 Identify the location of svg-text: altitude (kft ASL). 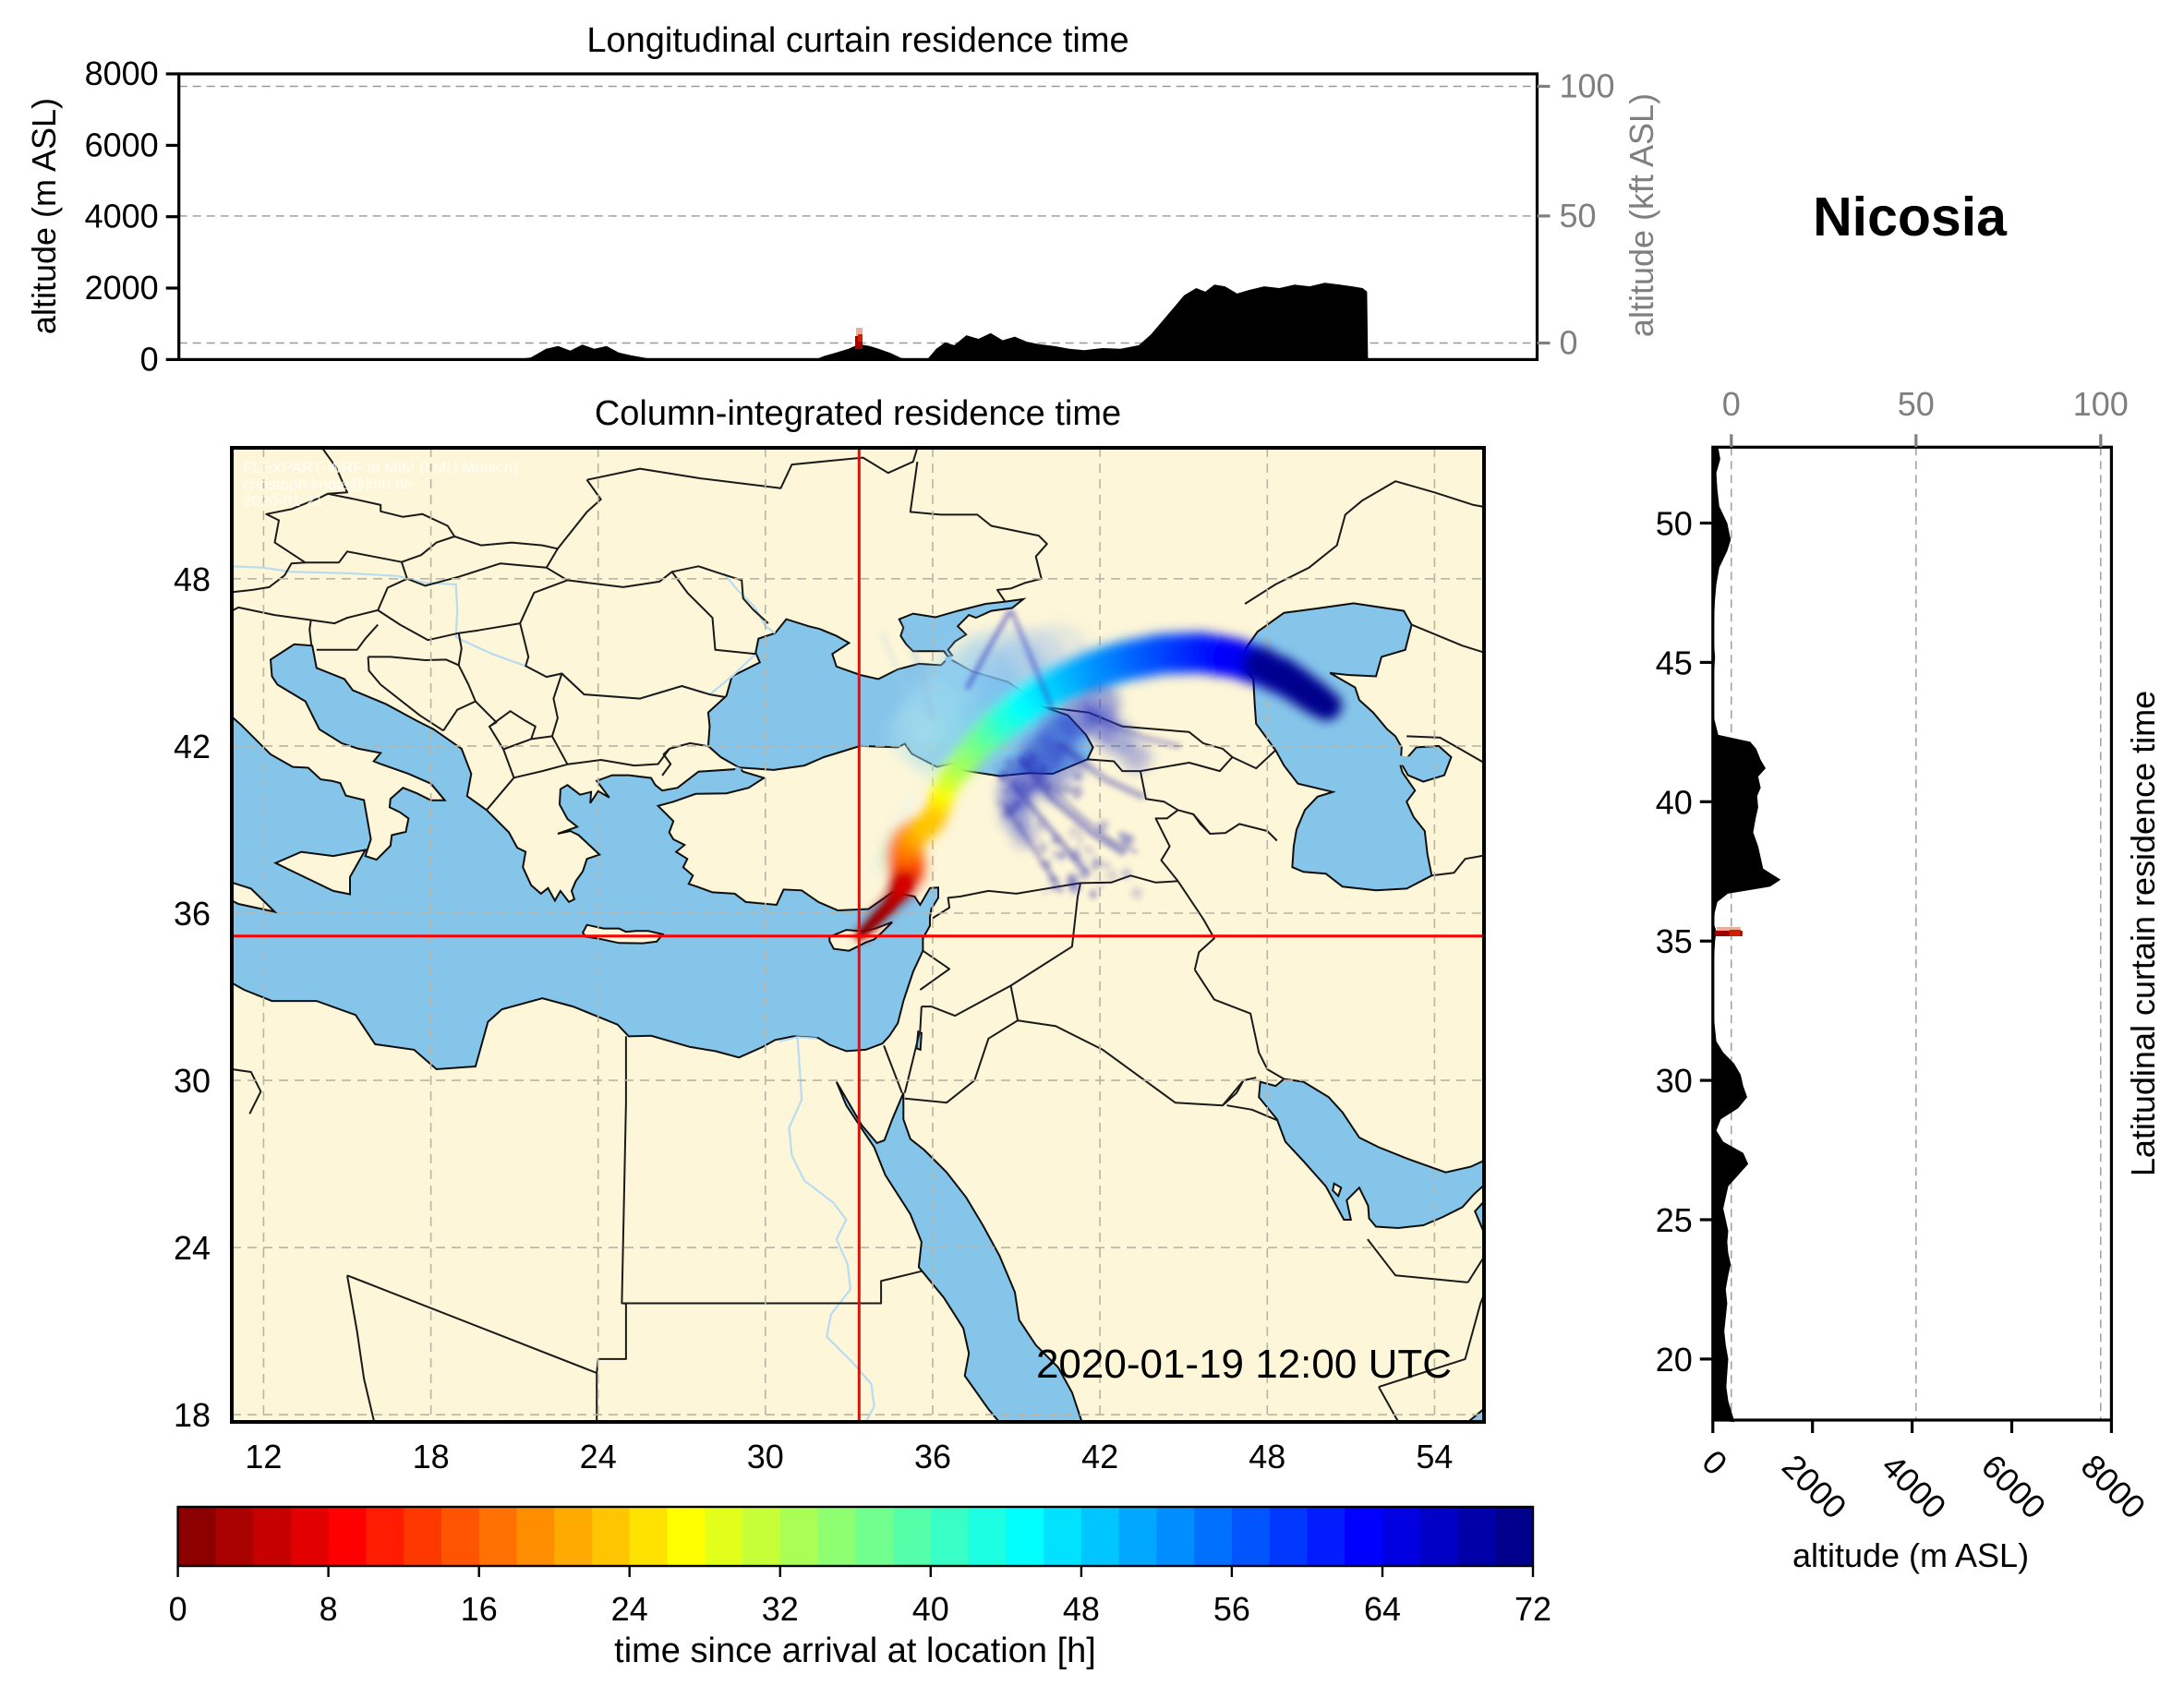
(1641, 215).